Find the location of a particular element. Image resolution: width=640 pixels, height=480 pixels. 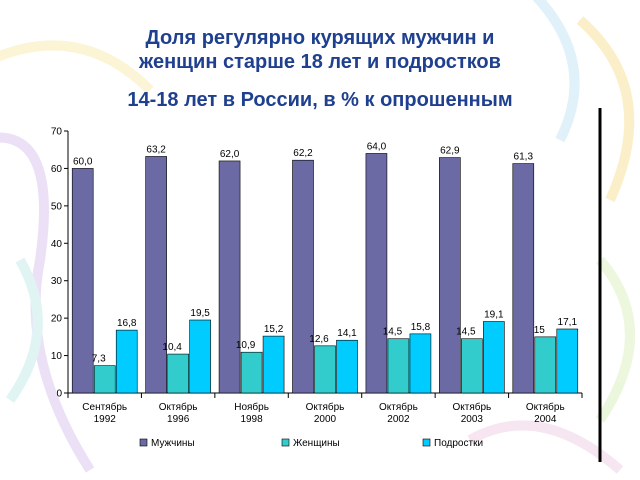

data-label: 17,1 is located at coordinates (568, 322).